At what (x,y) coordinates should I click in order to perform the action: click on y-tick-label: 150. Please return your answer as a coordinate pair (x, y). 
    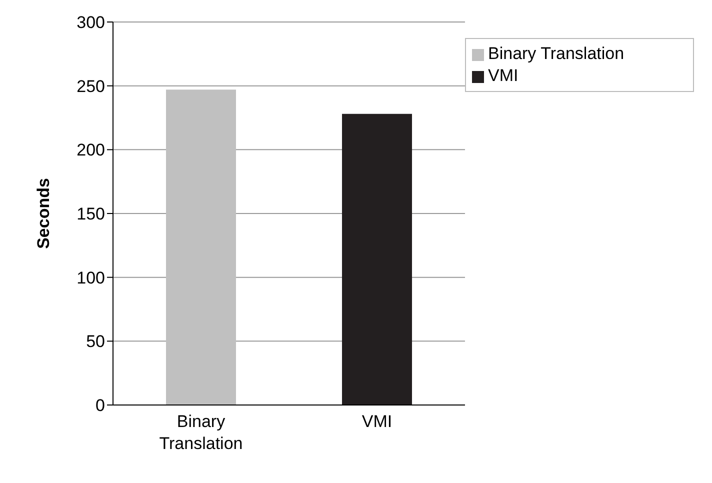
    Looking at the image, I should click on (90, 214).